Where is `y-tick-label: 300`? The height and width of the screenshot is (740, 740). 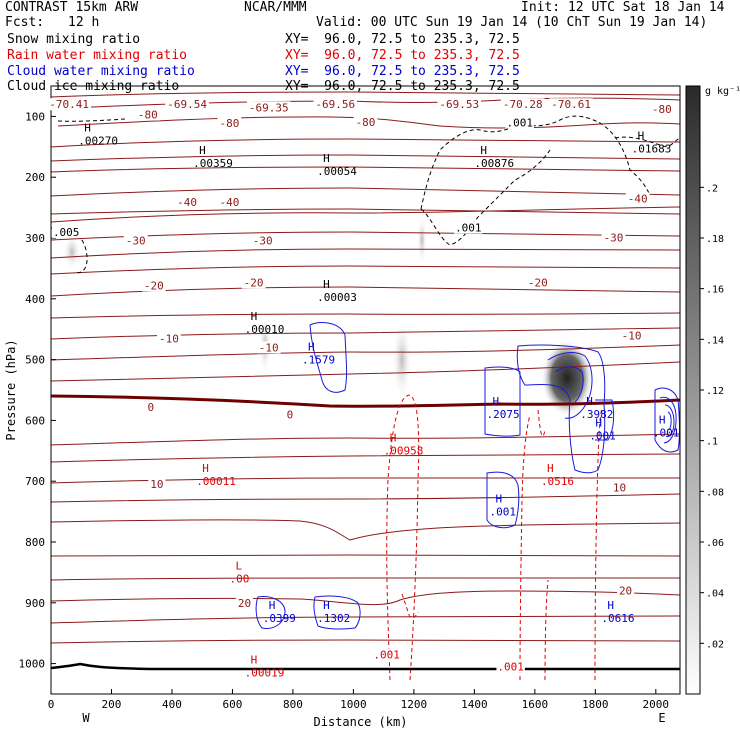
y-tick-label: 300 is located at coordinates (35, 238).